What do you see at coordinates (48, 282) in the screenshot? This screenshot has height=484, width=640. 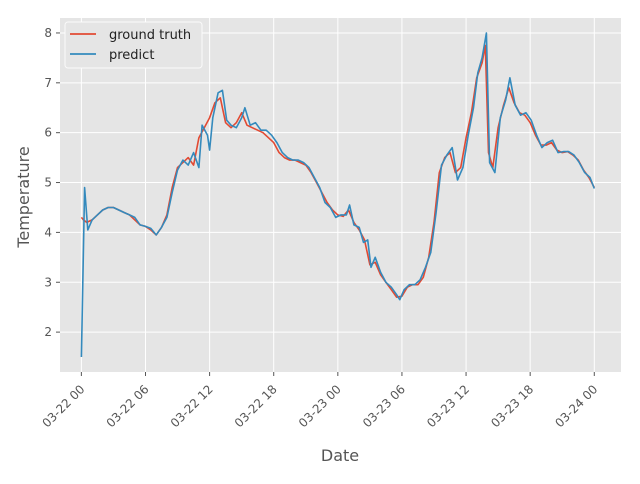 I see `y-tick-label: 3` at bounding box center [48, 282].